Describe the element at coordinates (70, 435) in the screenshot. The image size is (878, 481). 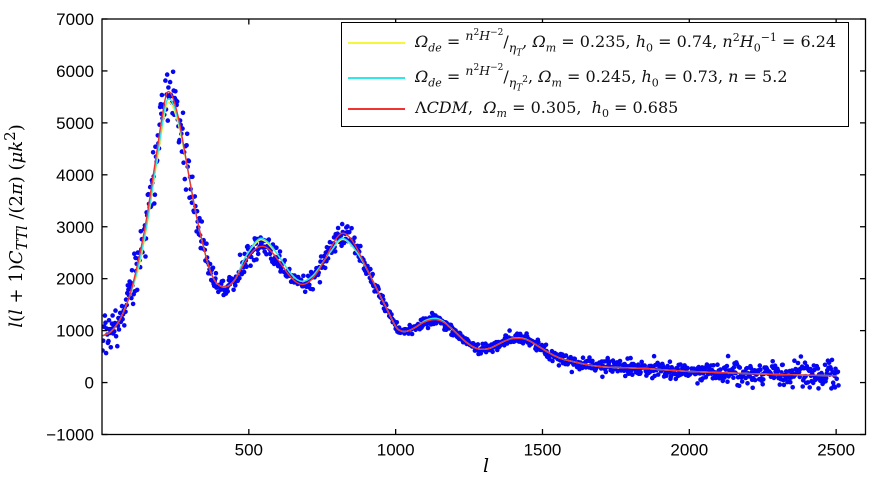
I see `y-tick-label: −1000` at that location.